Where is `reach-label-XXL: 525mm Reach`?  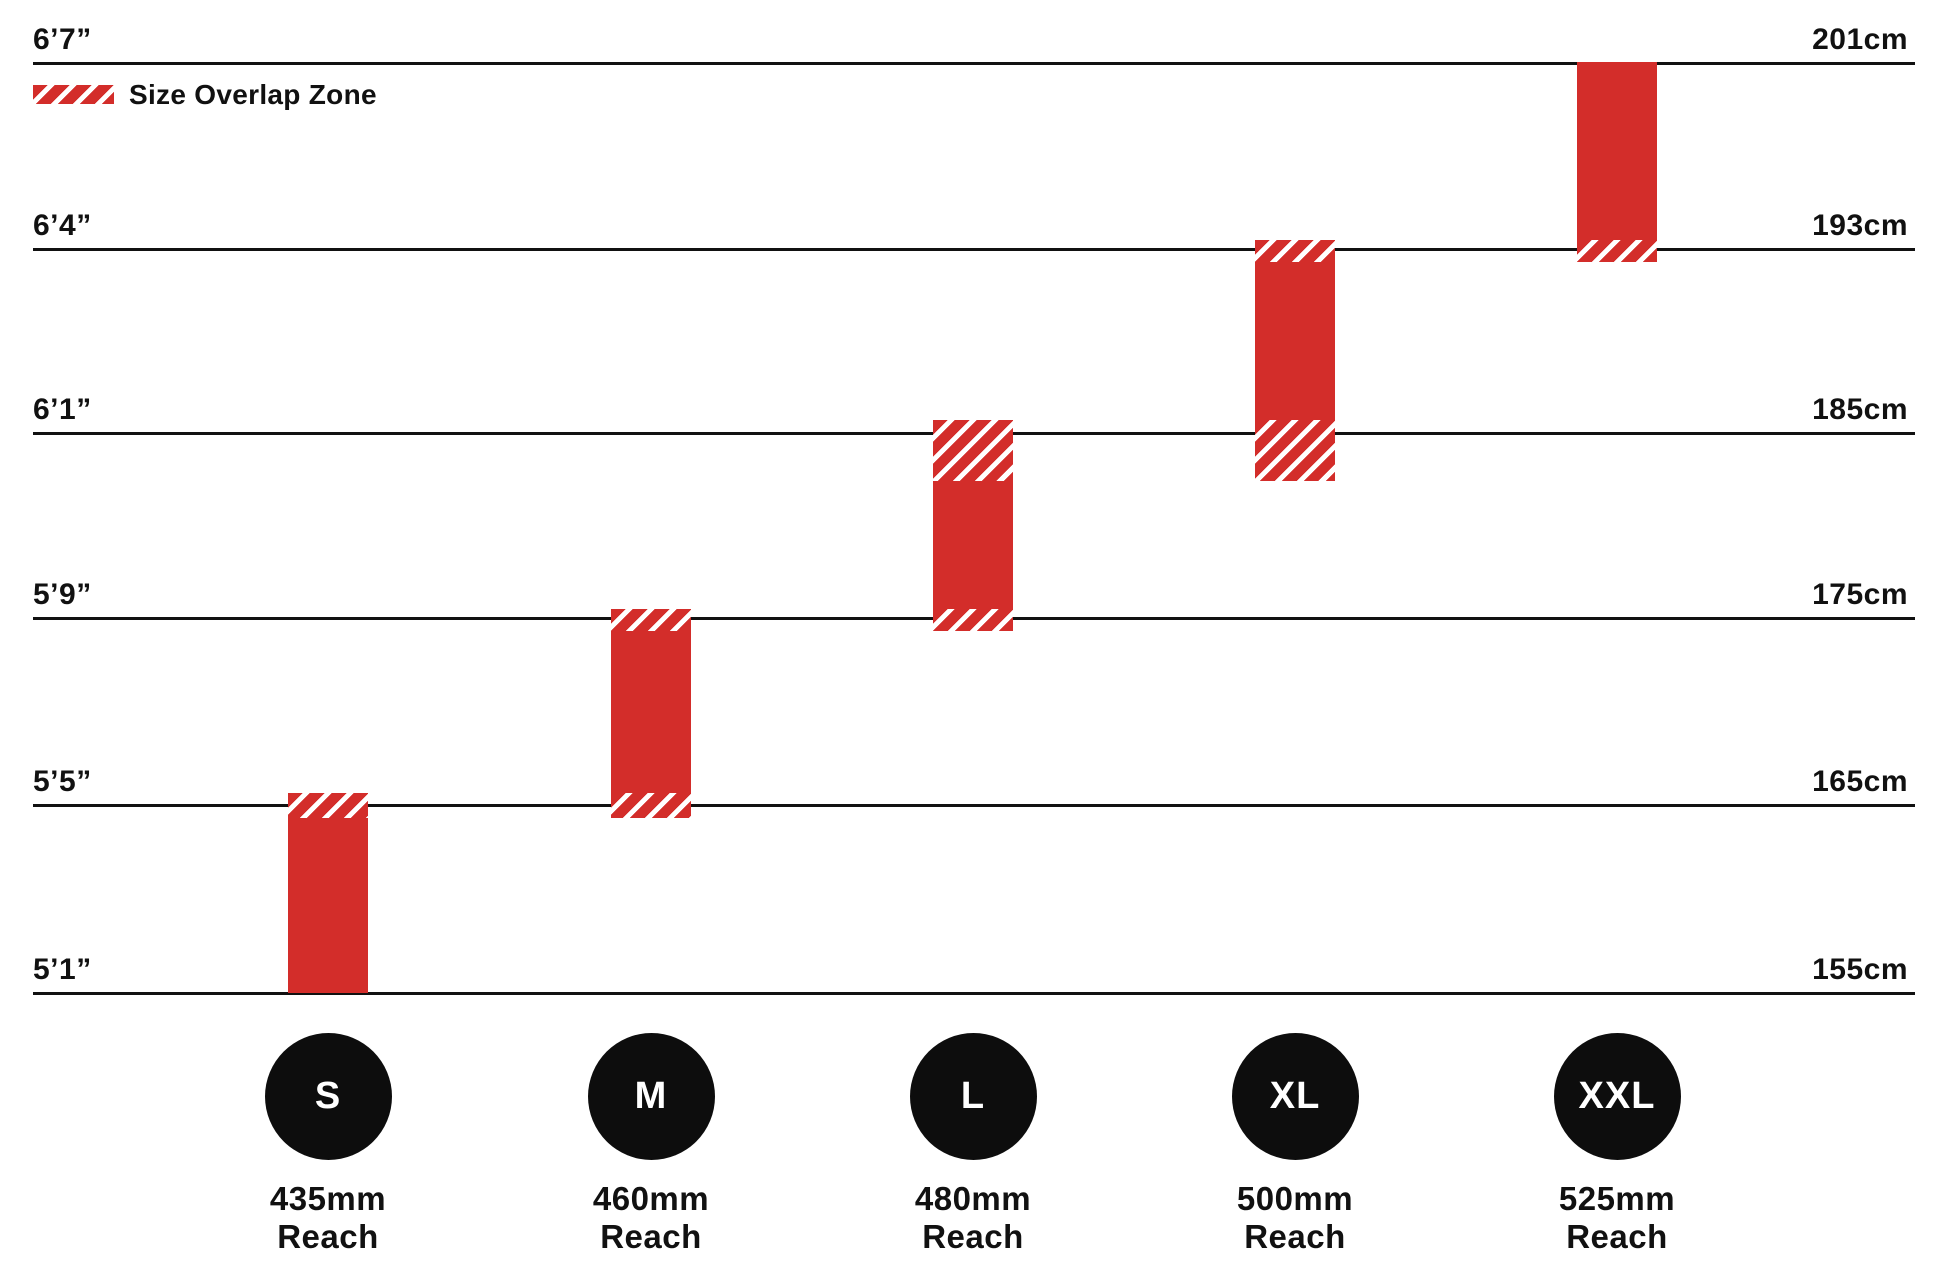
reach-label-XXL: 525mm Reach is located at coordinates (1617, 1218).